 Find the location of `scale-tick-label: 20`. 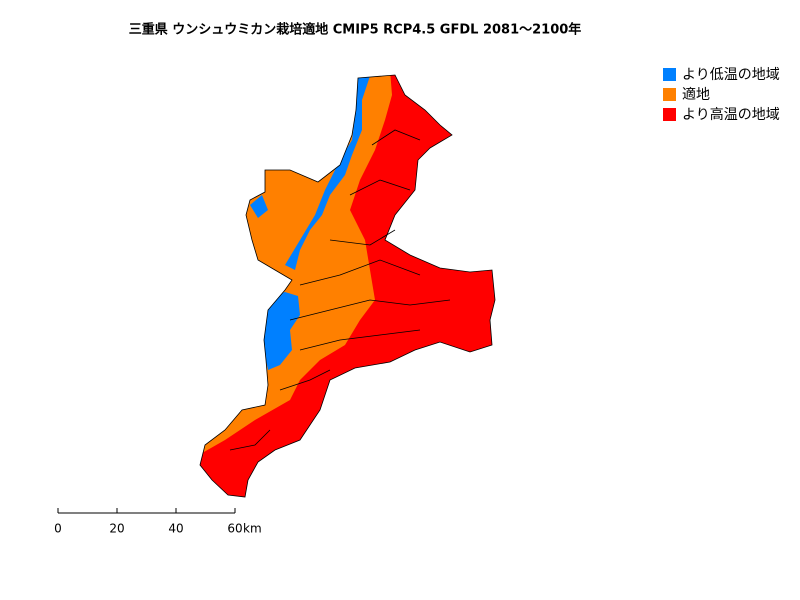

scale-tick-label: 20 is located at coordinates (116, 529).